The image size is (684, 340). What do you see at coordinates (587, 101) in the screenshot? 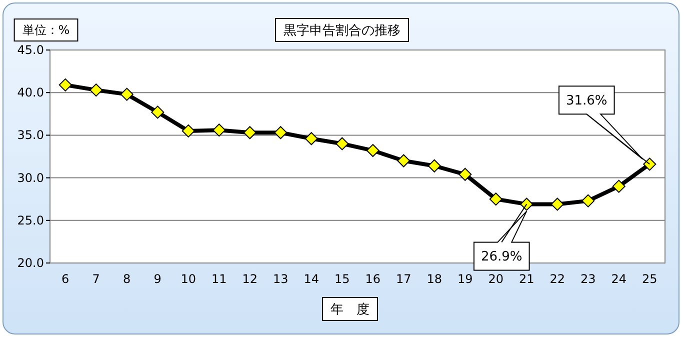
I see `annotation: 31.6%` at bounding box center [587, 101].